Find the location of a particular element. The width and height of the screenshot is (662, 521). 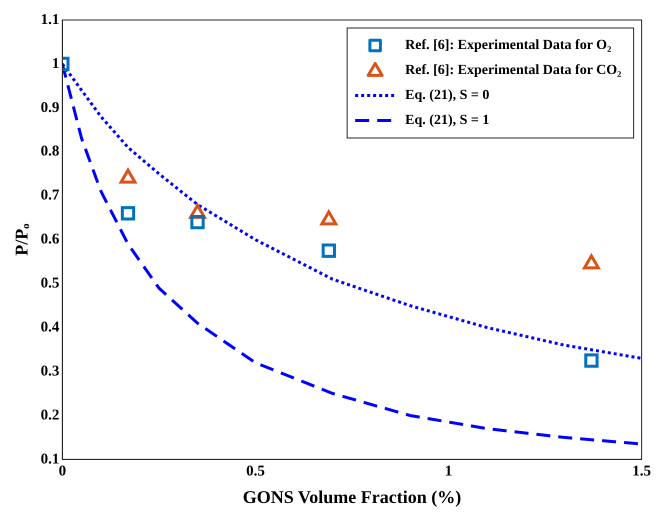

y-tick-label: 0.1 is located at coordinates (50, 459).